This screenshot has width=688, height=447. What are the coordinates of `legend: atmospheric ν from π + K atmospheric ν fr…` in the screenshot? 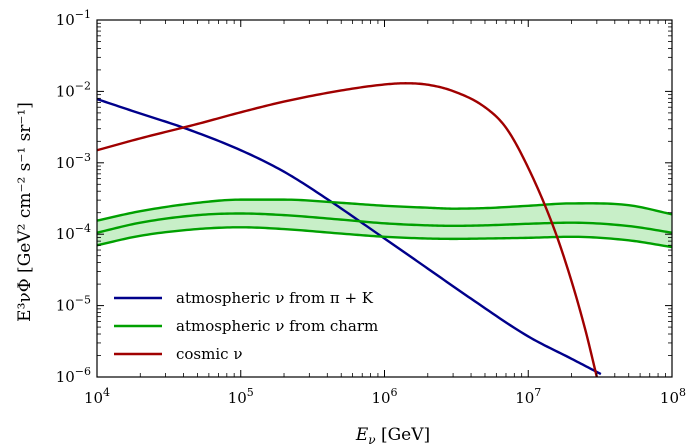 It's located at (246, 326).